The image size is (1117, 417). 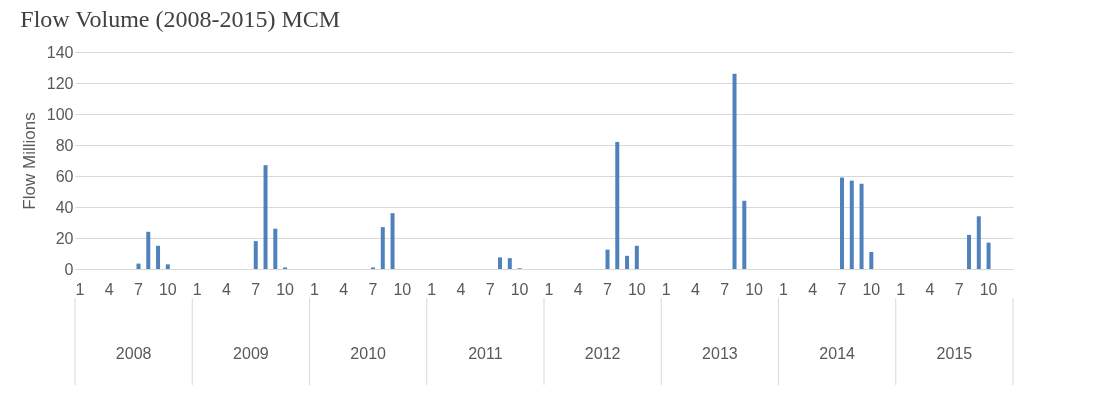 I want to click on text: 2008, so click(x=133, y=353).